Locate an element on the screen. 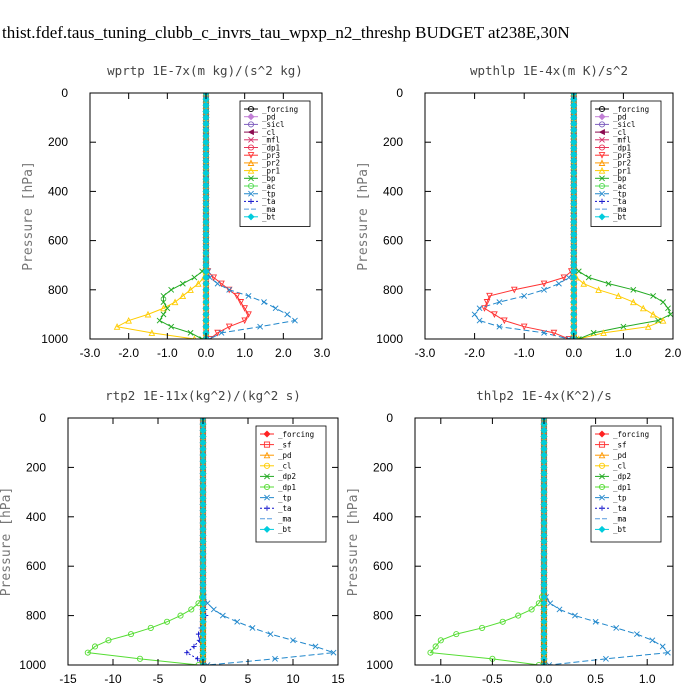  legend-label: _sicl is located at coordinates (273, 124).